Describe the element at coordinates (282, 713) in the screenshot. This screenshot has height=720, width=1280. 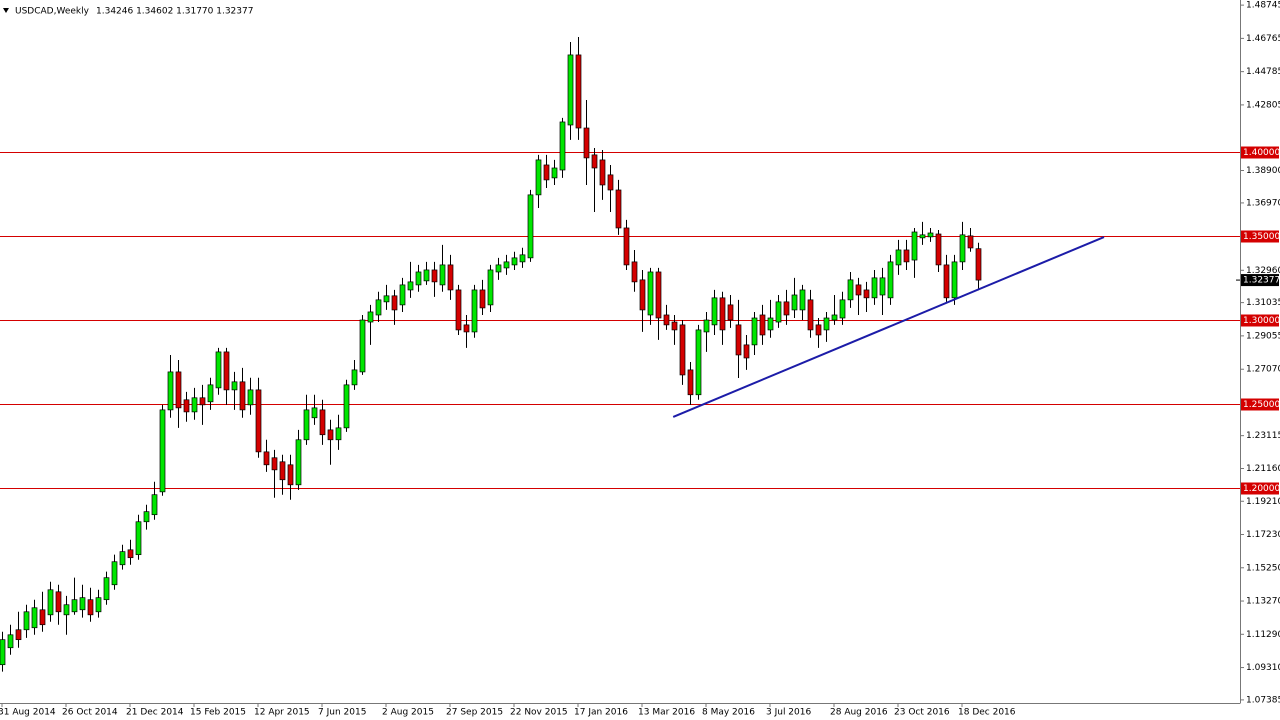
I see `x-tick-label: 12 Apr 2015` at that location.